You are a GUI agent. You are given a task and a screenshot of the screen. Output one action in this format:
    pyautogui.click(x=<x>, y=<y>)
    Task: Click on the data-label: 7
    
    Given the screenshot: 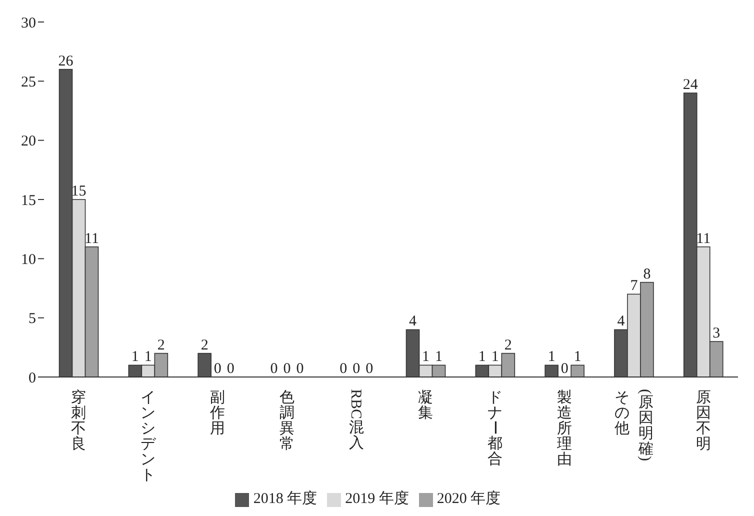 What is the action you would take?
    pyautogui.click(x=634, y=286)
    